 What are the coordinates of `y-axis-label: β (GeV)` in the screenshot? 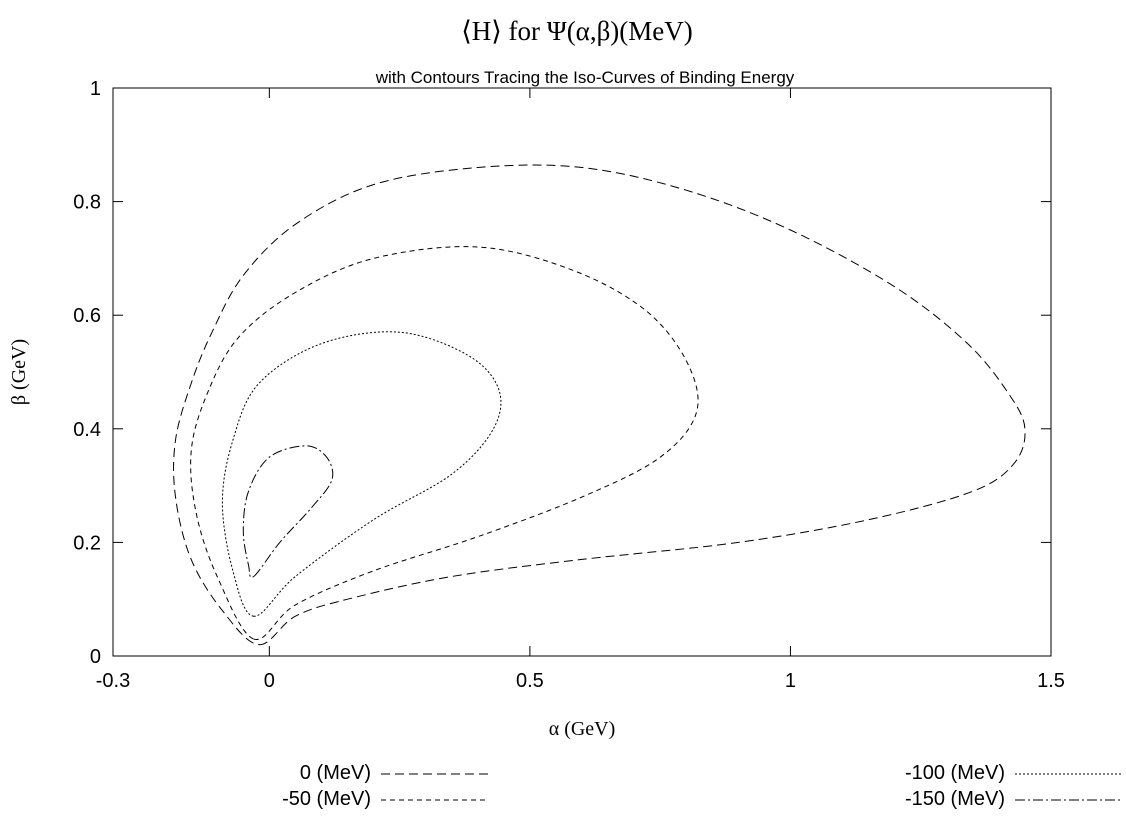 It's located at (19, 372).